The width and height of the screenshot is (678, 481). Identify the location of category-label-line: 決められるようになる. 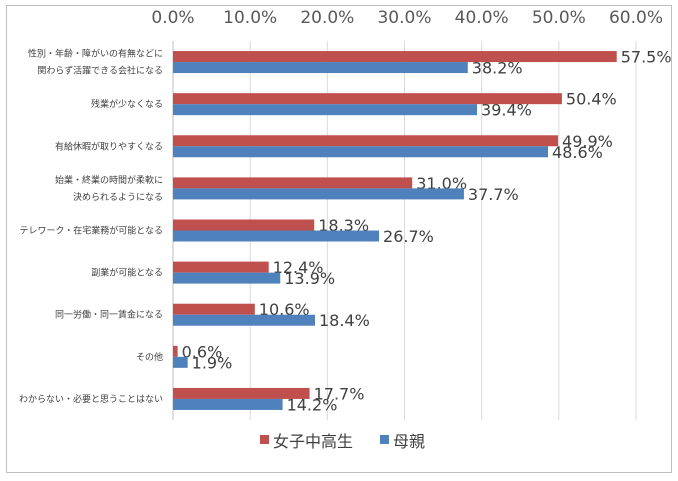
(118, 197).